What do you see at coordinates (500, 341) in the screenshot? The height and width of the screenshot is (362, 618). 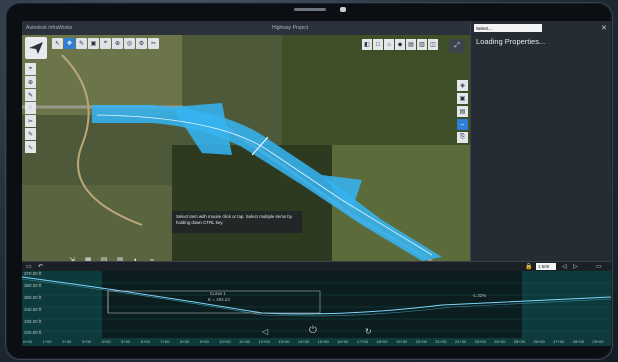 I see `station-label: 24+00` at bounding box center [500, 341].